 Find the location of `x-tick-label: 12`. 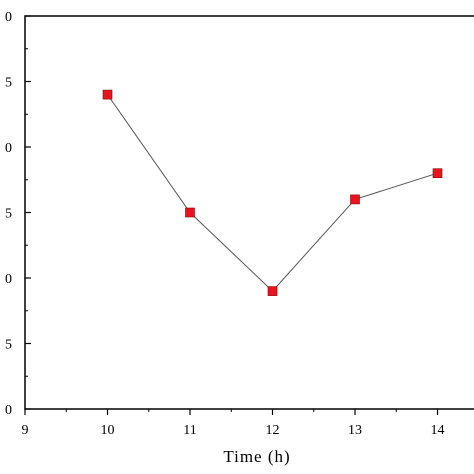

x-tick-label: 12 is located at coordinates (273, 430).